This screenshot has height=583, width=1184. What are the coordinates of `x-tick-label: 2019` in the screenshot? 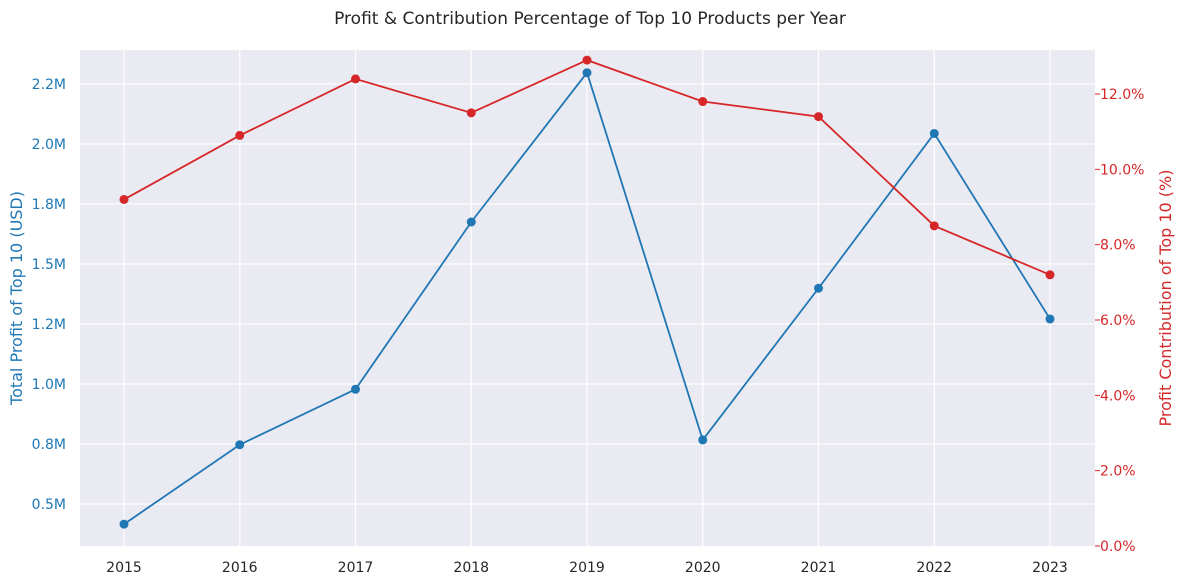 It's located at (587, 568).